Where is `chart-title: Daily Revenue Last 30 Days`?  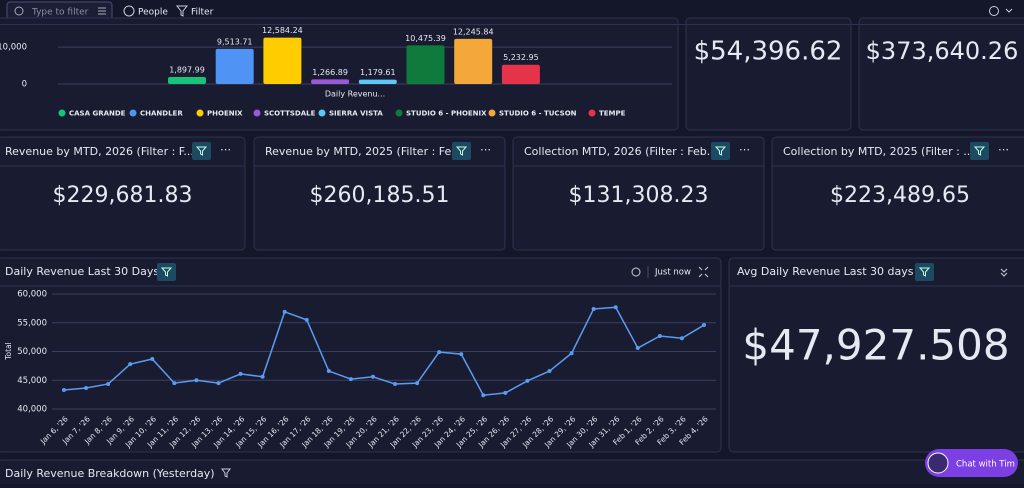 chart-title: Daily Revenue Last 30 Days is located at coordinates (82, 271).